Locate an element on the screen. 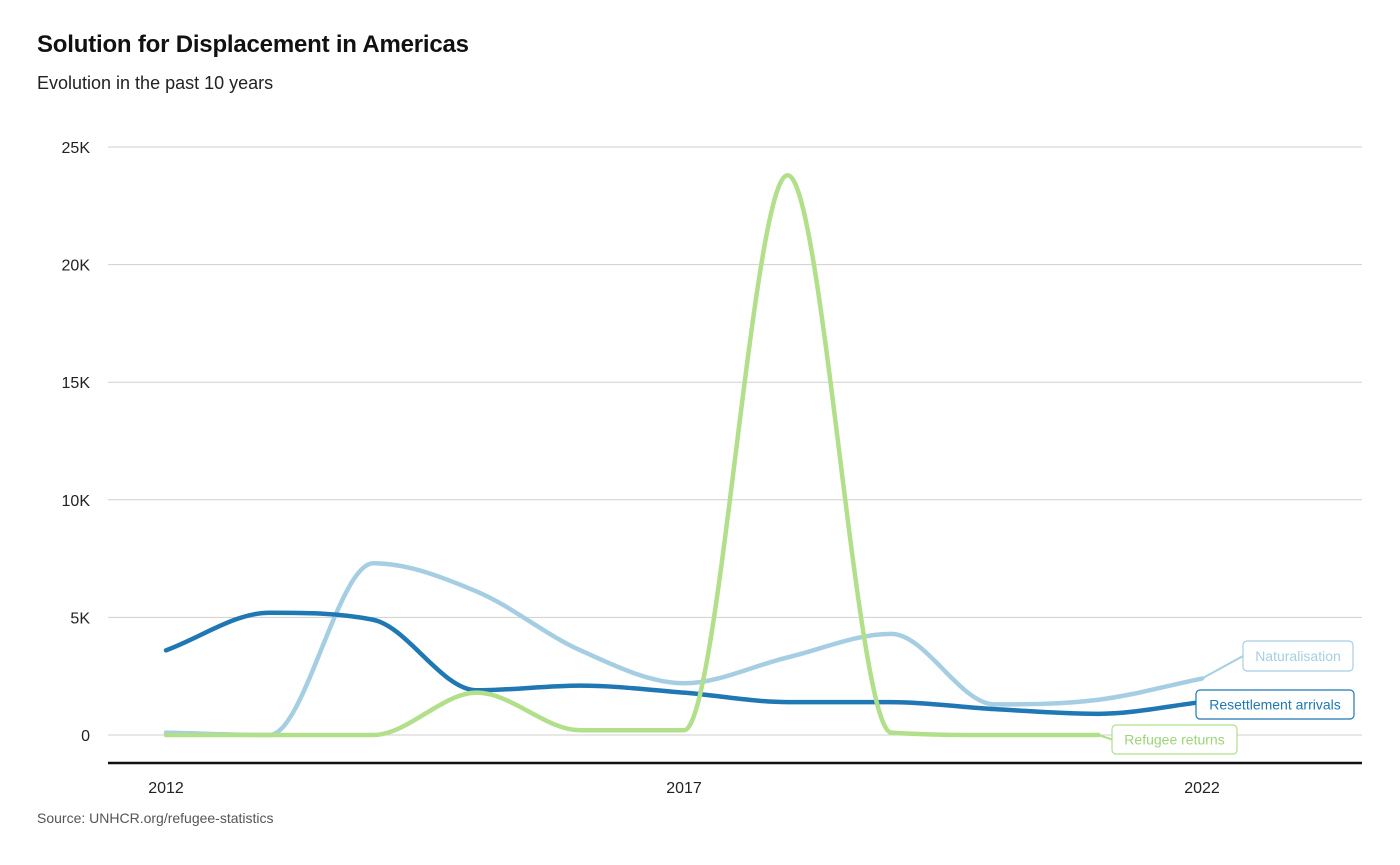 The height and width of the screenshot is (865, 1400). source-note: Source: UNHCR.org/refugee-statistics is located at coordinates (155, 818).